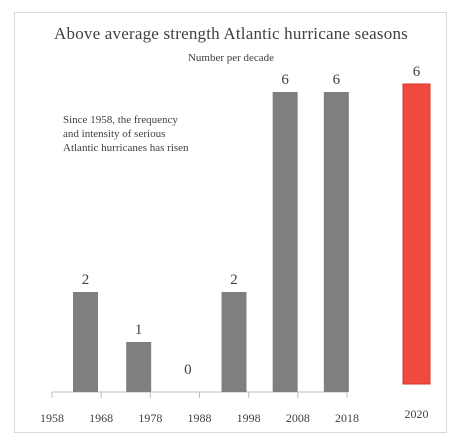 The width and height of the screenshot is (462, 439). I want to click on chart-subtitle: Number per decade, so click(231, 58).